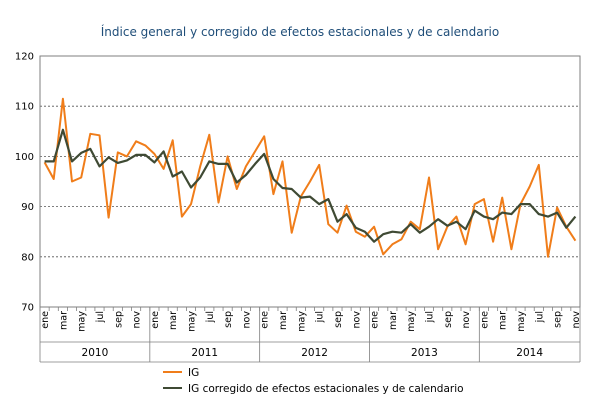 The width and height of the screenshot is (597, 412). Describe the element at coordinates (27, 257) in the screenshot. I see `y-tick-label: 80` at that location.